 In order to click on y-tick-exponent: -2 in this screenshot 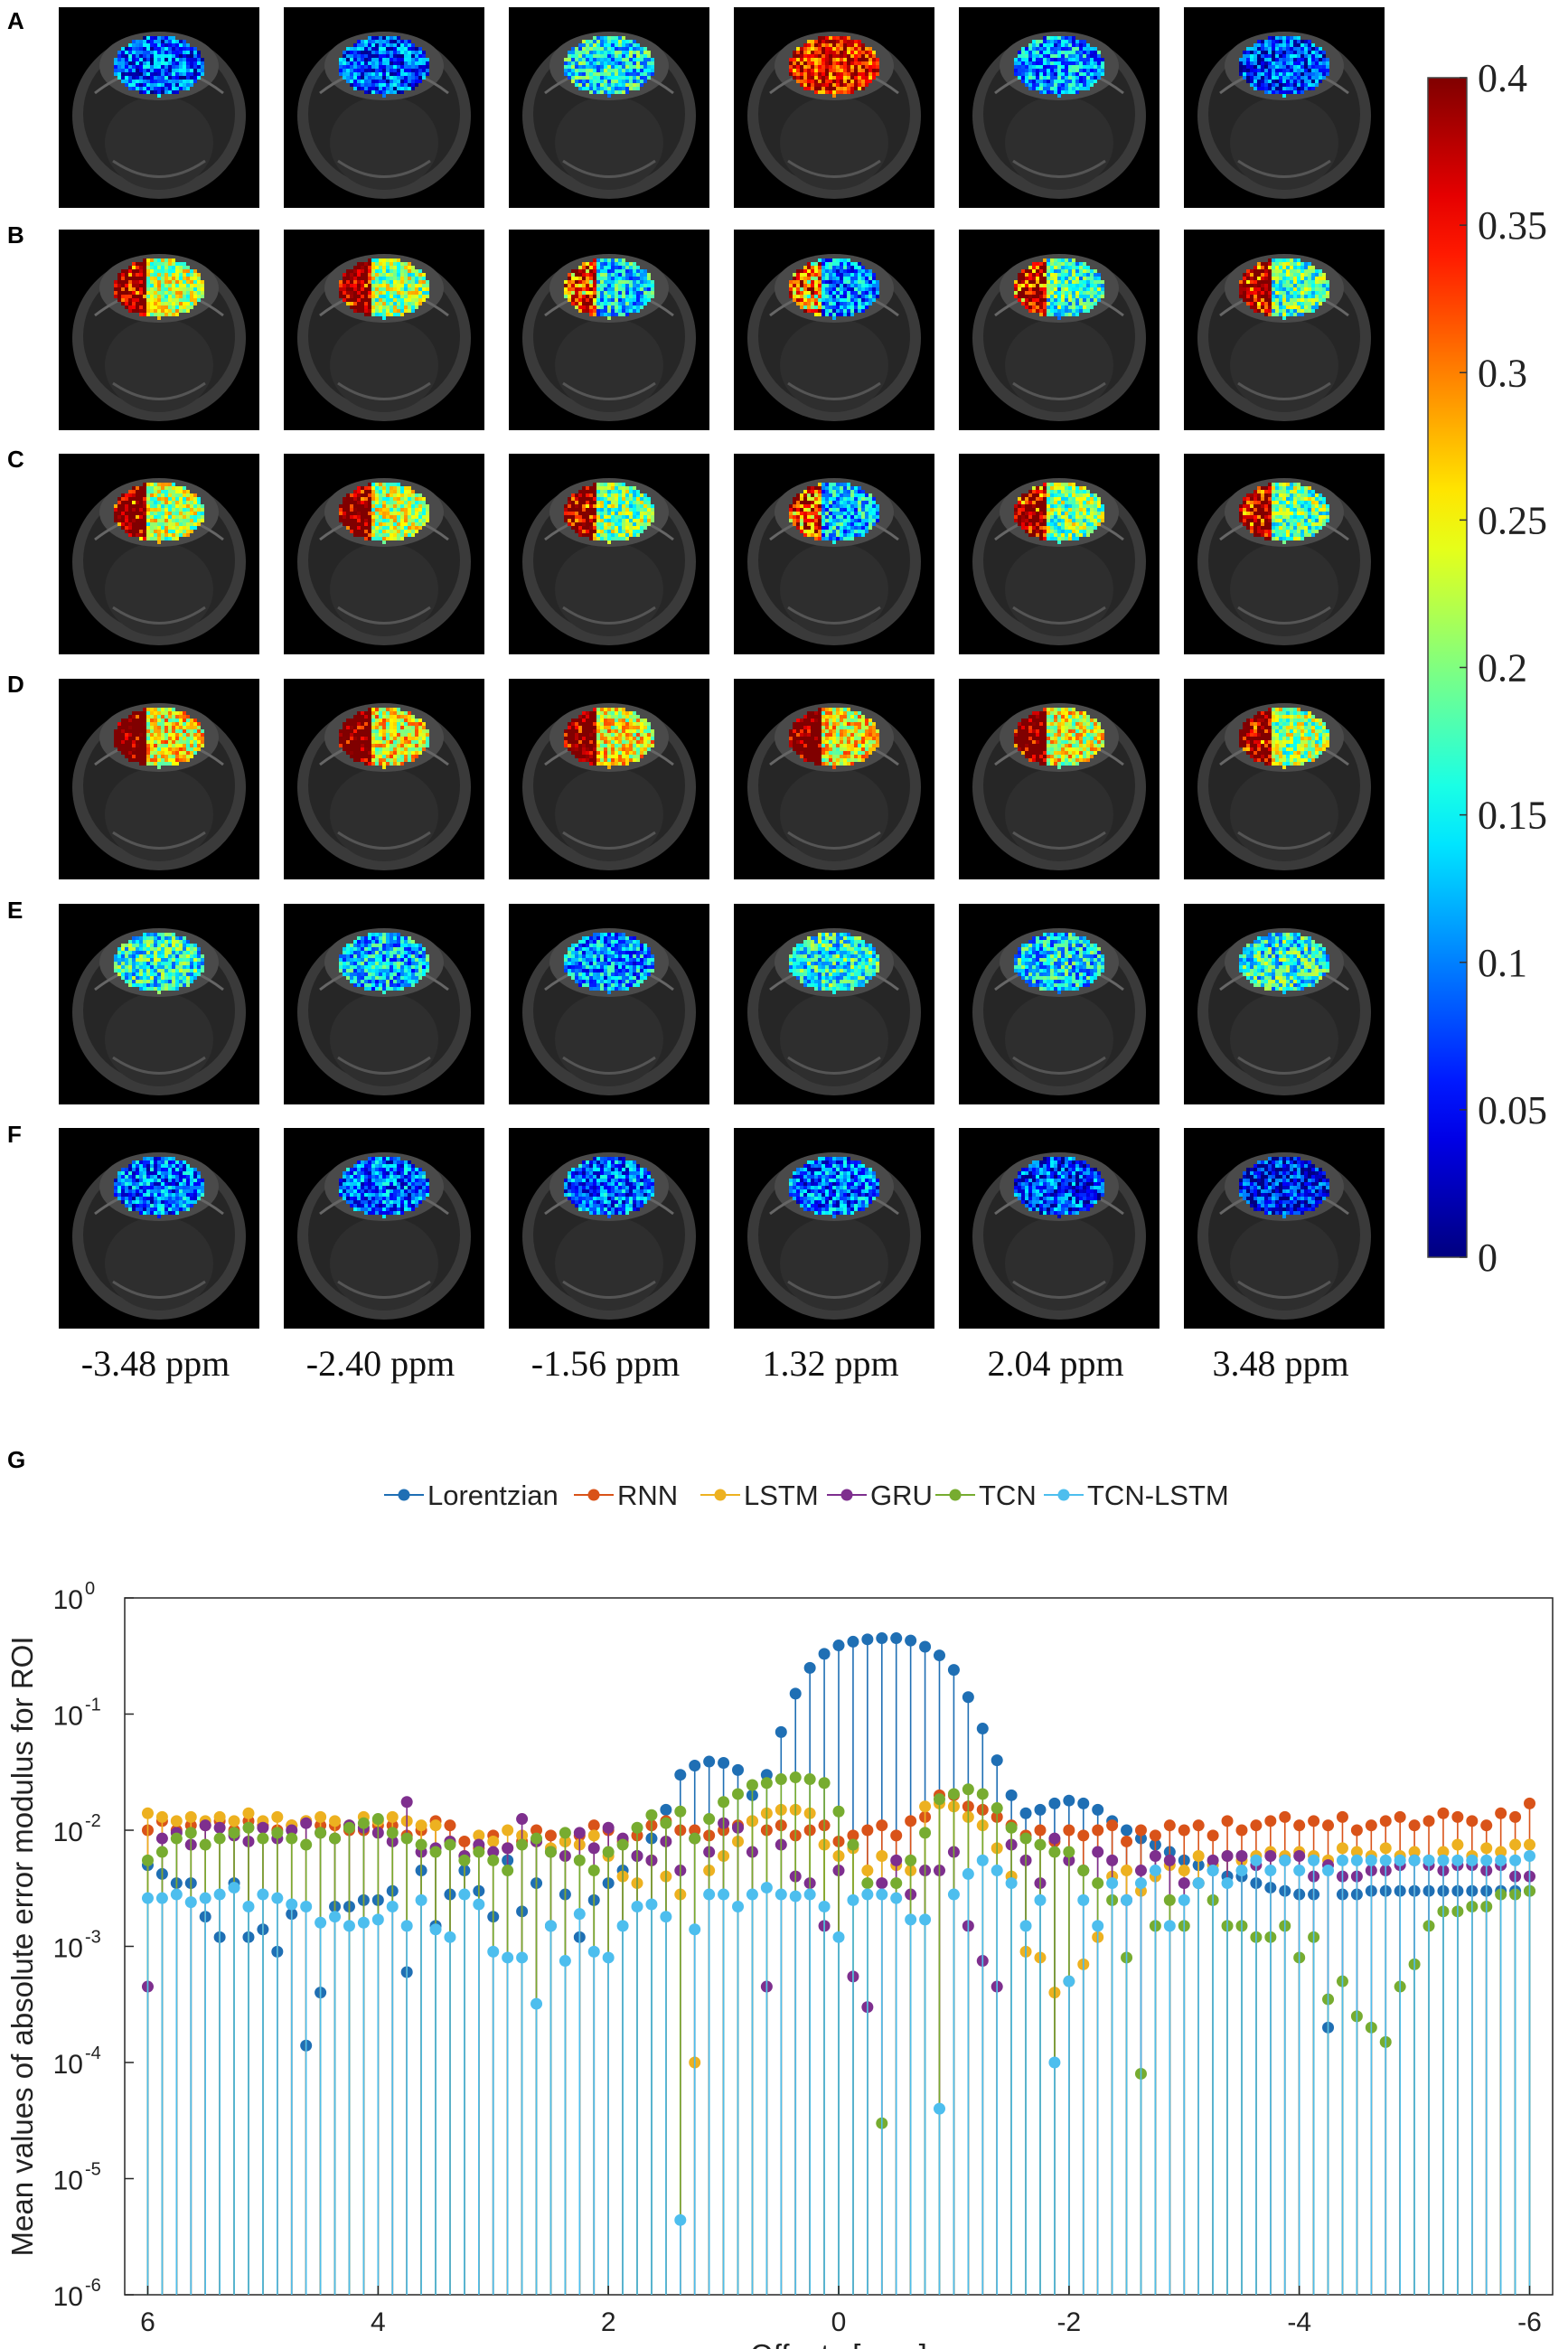, I will do `click(93, 1821)`.